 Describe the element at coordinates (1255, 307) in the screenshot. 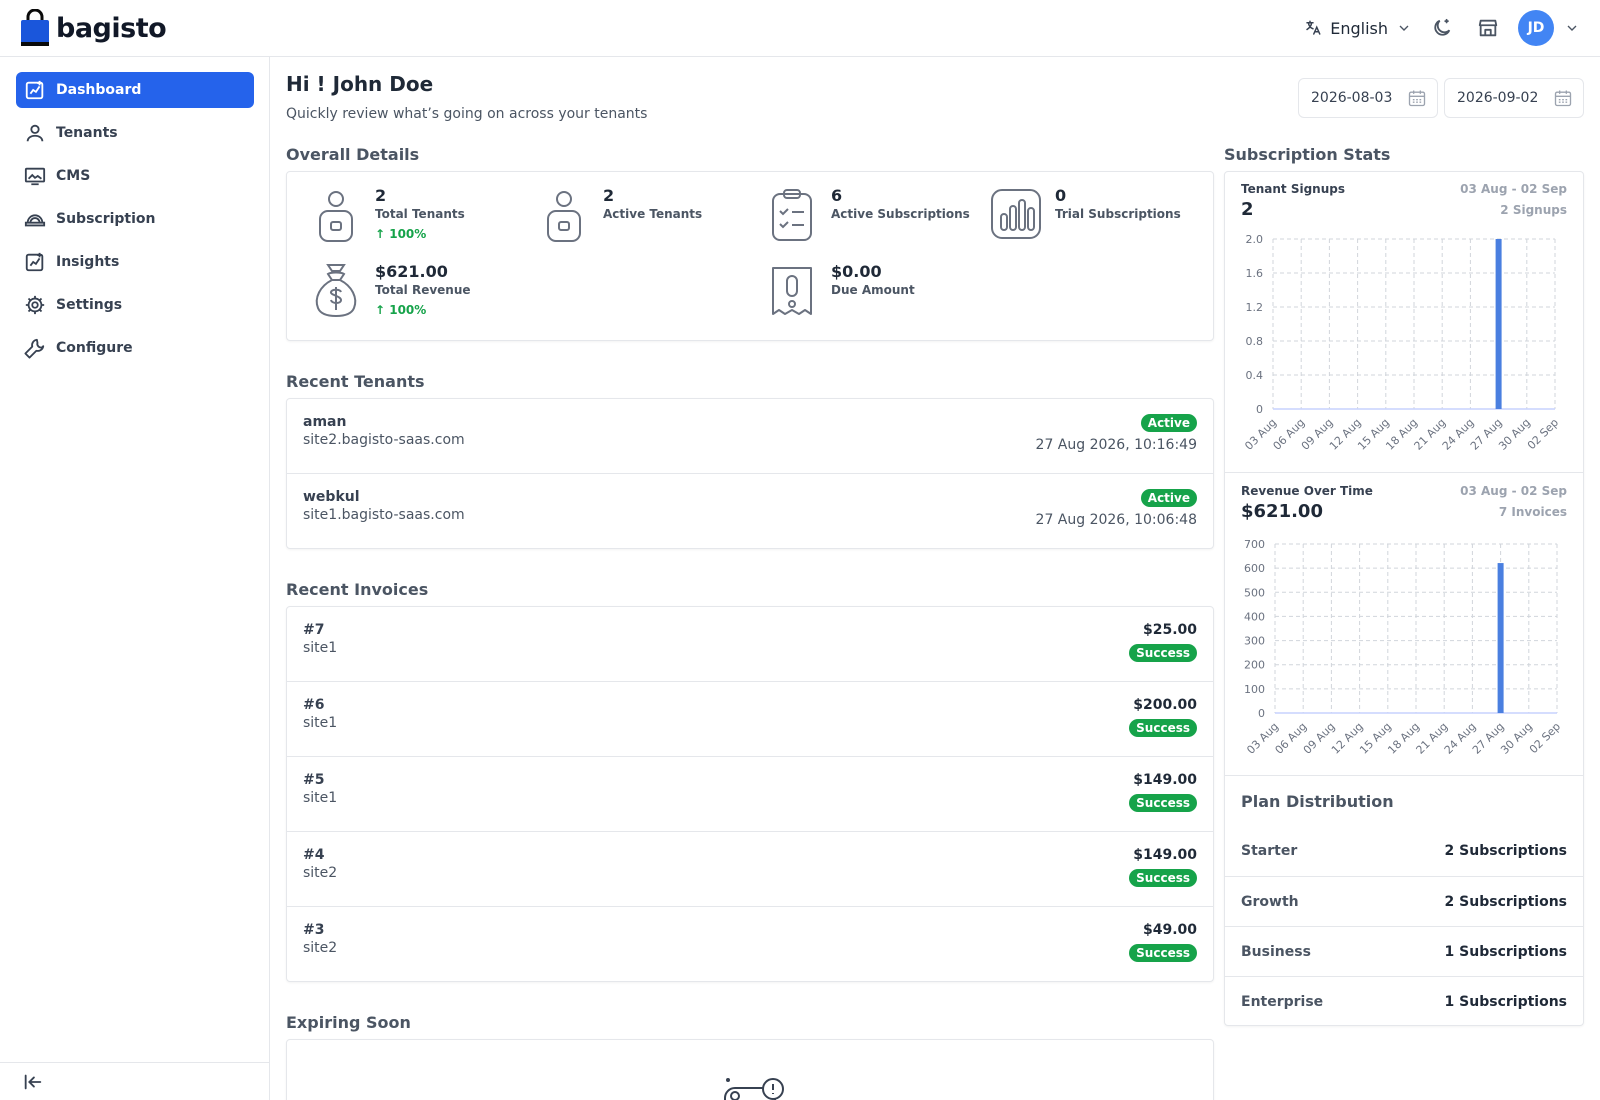

I see `y-tick-label: 1.2` at that location.